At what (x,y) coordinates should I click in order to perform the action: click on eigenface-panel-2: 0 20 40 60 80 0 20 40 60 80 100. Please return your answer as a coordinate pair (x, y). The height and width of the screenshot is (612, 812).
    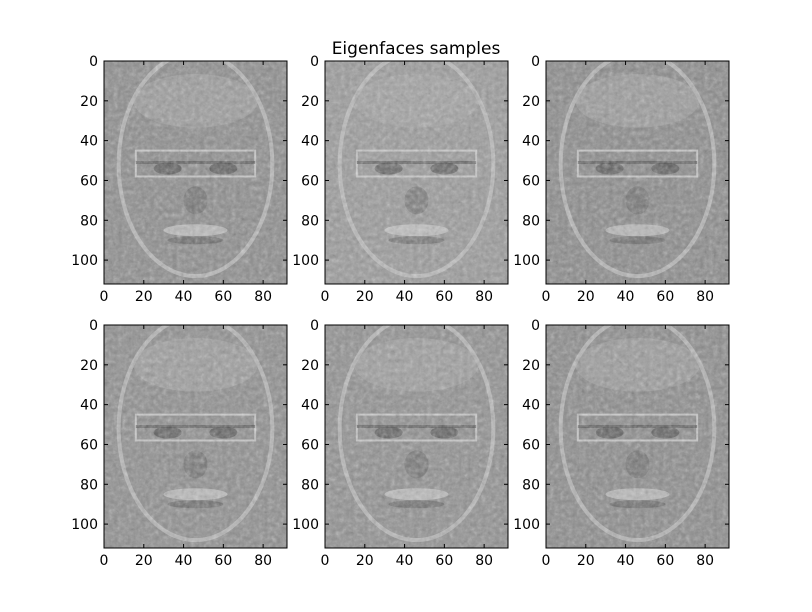
    Looking at the image, I should click on (400, 179).